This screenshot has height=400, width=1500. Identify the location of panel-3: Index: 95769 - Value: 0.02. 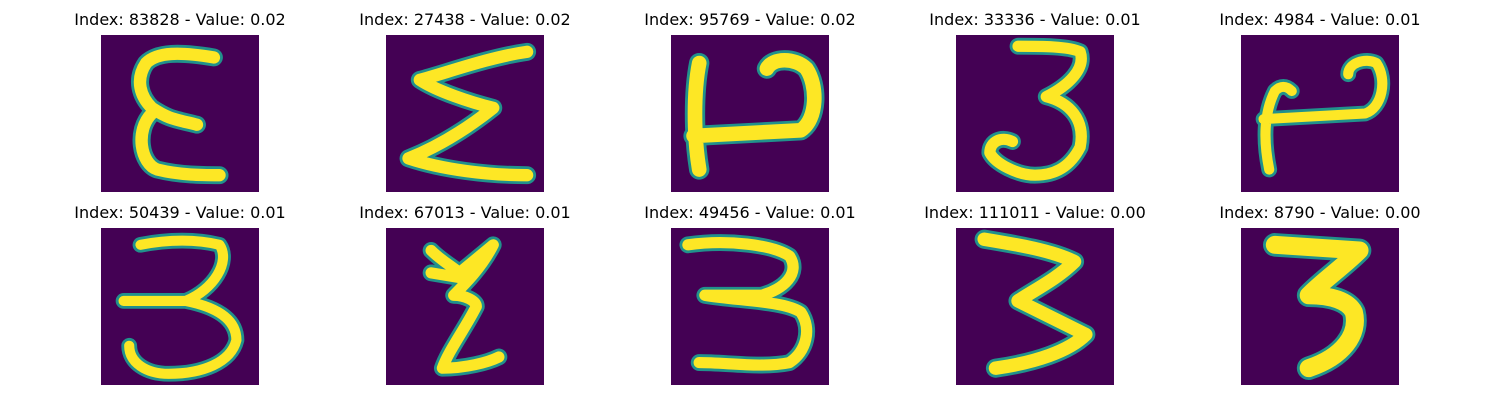
(750, 96).